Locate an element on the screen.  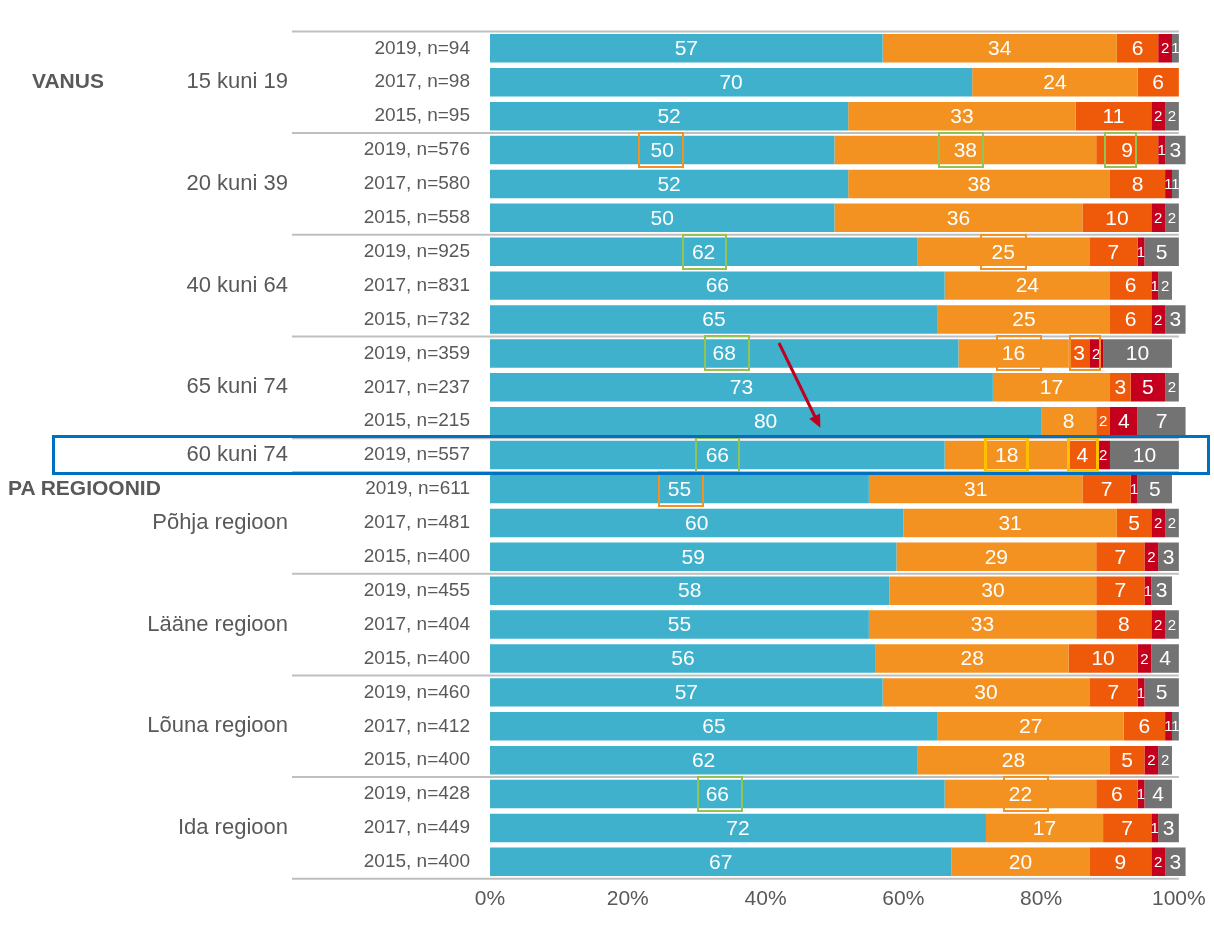
x-tick-label: 40% is located at coordinates (765, 898).